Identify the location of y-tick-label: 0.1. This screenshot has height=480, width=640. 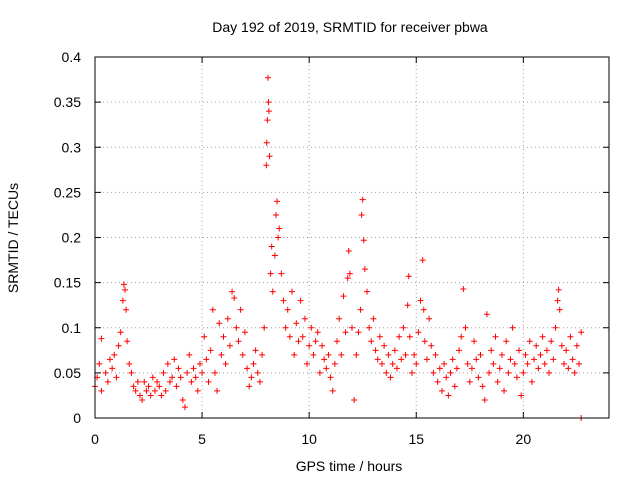
(72, 328).